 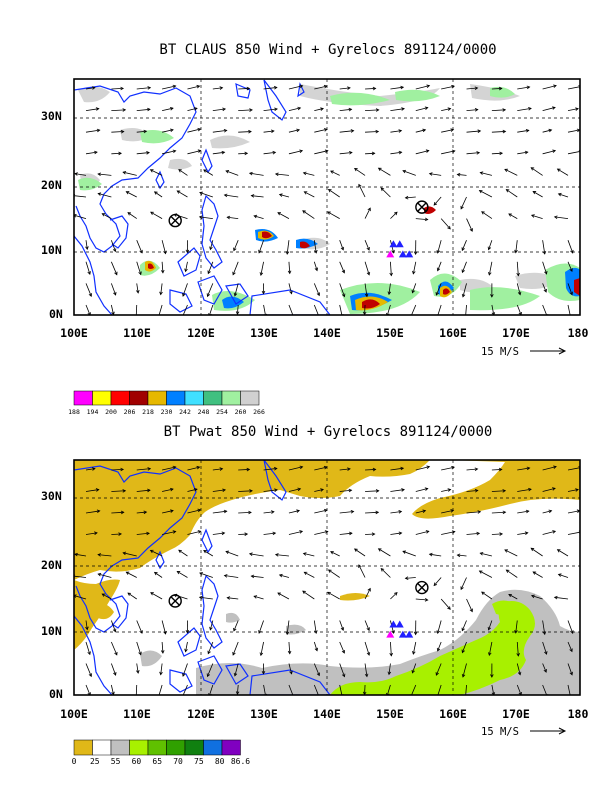 What do you see at coordinates (390, 634) in the screenshot?
I see `triangle-marker-icon` at bounding box center [390, 634].